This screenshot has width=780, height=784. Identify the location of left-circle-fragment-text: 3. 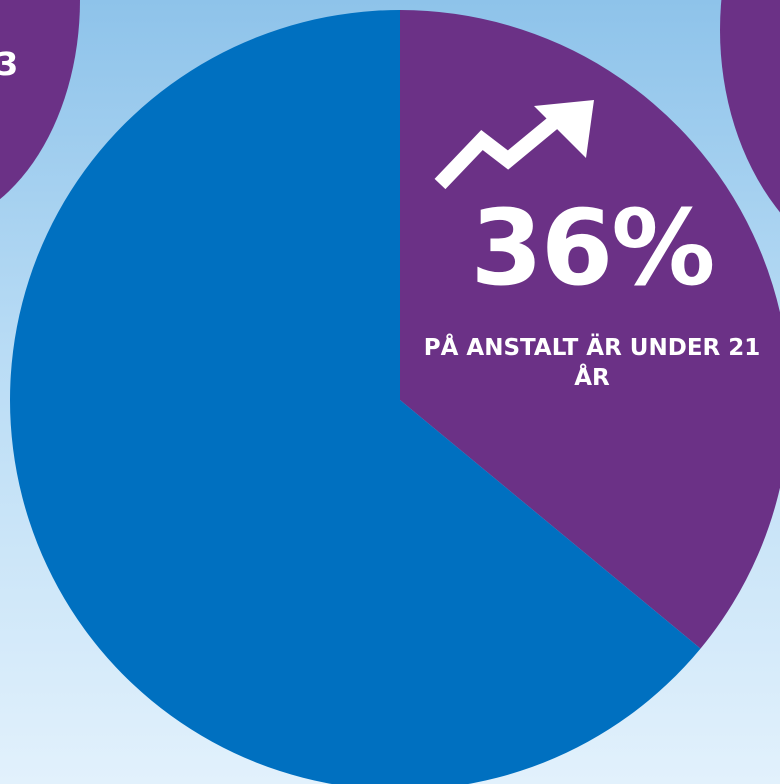
(9, 64).